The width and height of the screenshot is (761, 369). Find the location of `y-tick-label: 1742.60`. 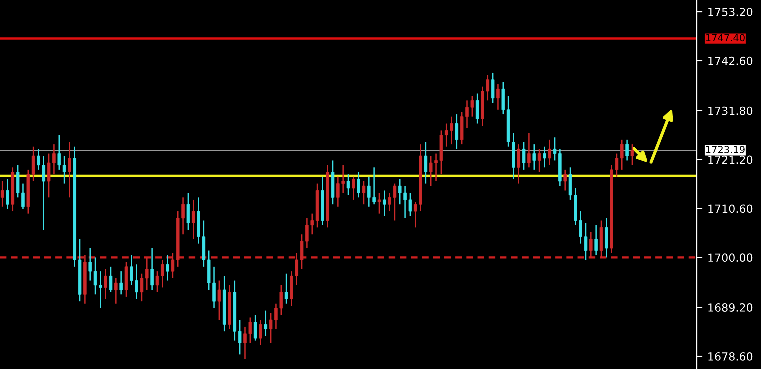

y-tick-label: 1742.60 is located at coordinates (730, 61).